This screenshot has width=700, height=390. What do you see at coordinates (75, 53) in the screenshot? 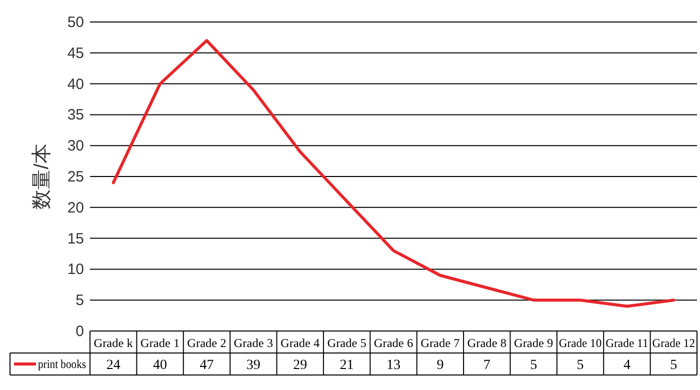
I see `y-tick-label: 45` at bounding box center [75, 53].